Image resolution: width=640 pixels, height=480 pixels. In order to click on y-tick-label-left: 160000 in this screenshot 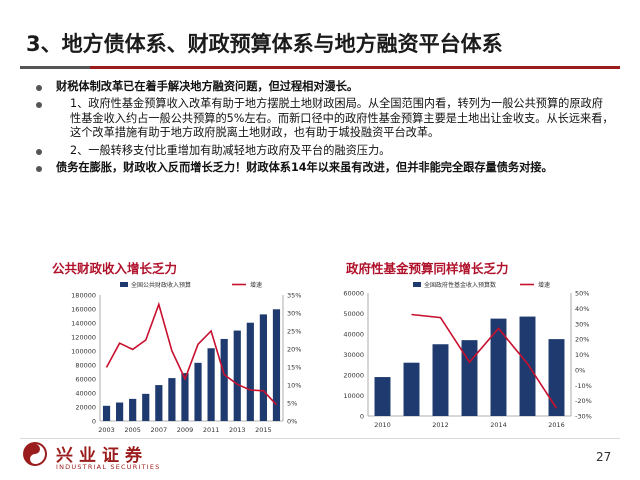, I will do `click(83, 310)`.